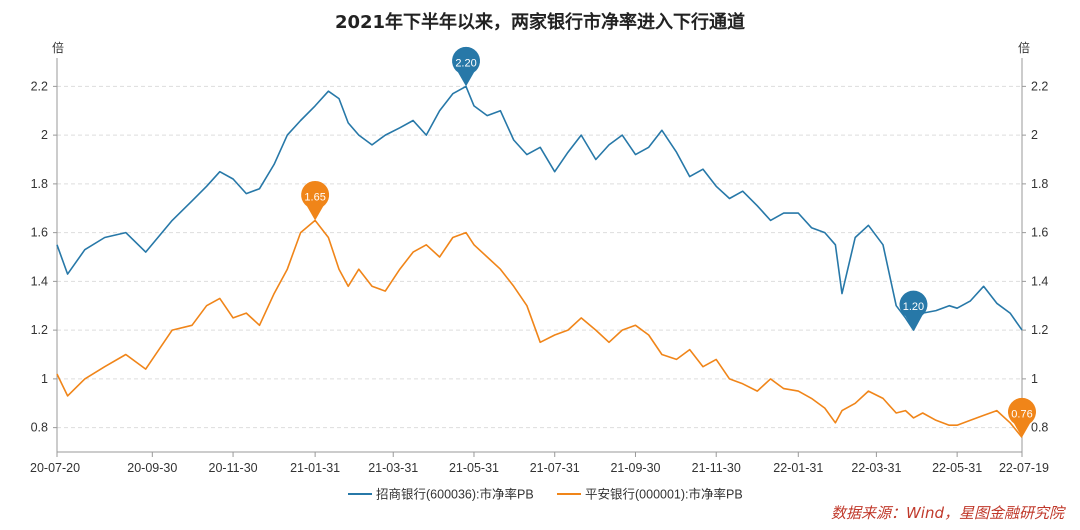 This screenshot has width=1080, height=530. What do you see at coordinates (39, 184) in the screenshot?
I see `y-tick-label-left: 1.8` at bounding box center [39, 184].